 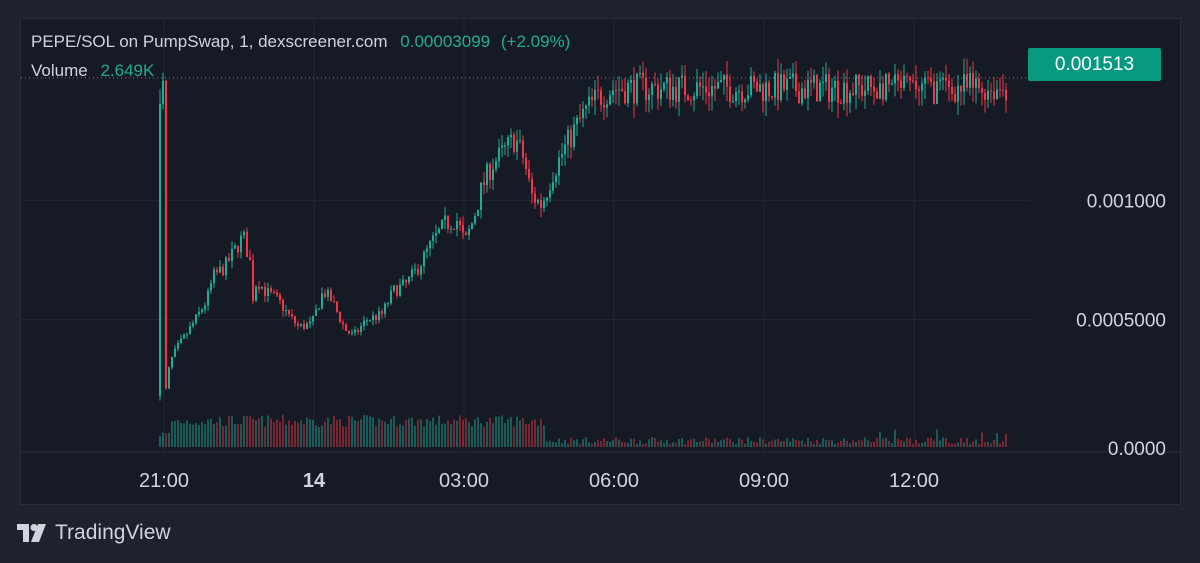 I want to click on tradingview-brand: TradingView, so click(x=113, y=532).